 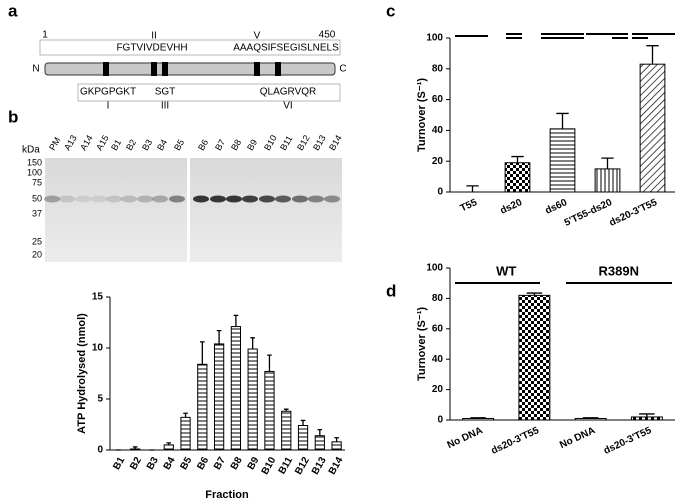 What do you see at coordinates (153, 463) in the screenshot?
I see `x-tick-label: B3` at bounding box center [153, 463].